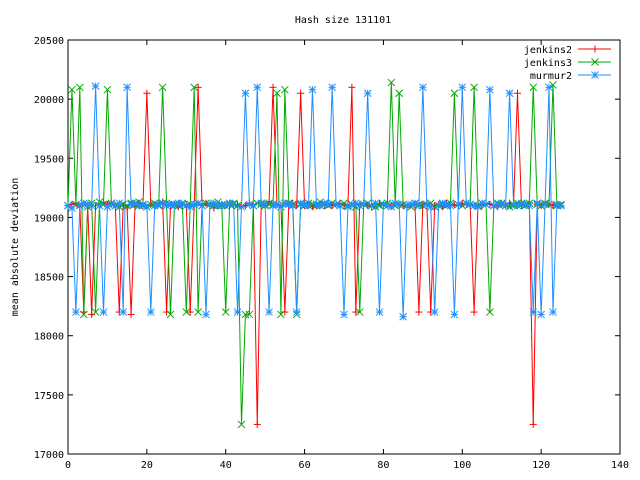 This screenshot has width=640, height=480. What do you see at coordinates (226, 465) in the screenshot?
I see `x-tick-label: 40` at bounding box center [226, 465].